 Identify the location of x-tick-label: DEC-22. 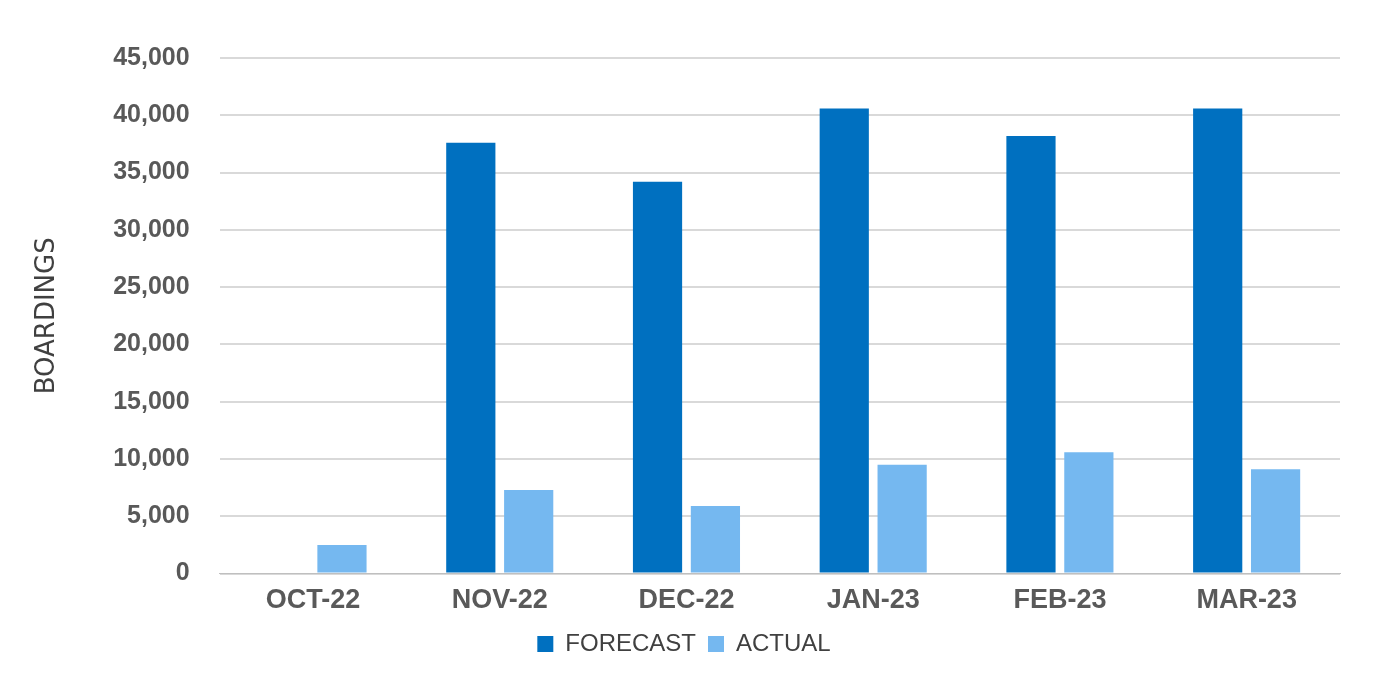
(686, 599).